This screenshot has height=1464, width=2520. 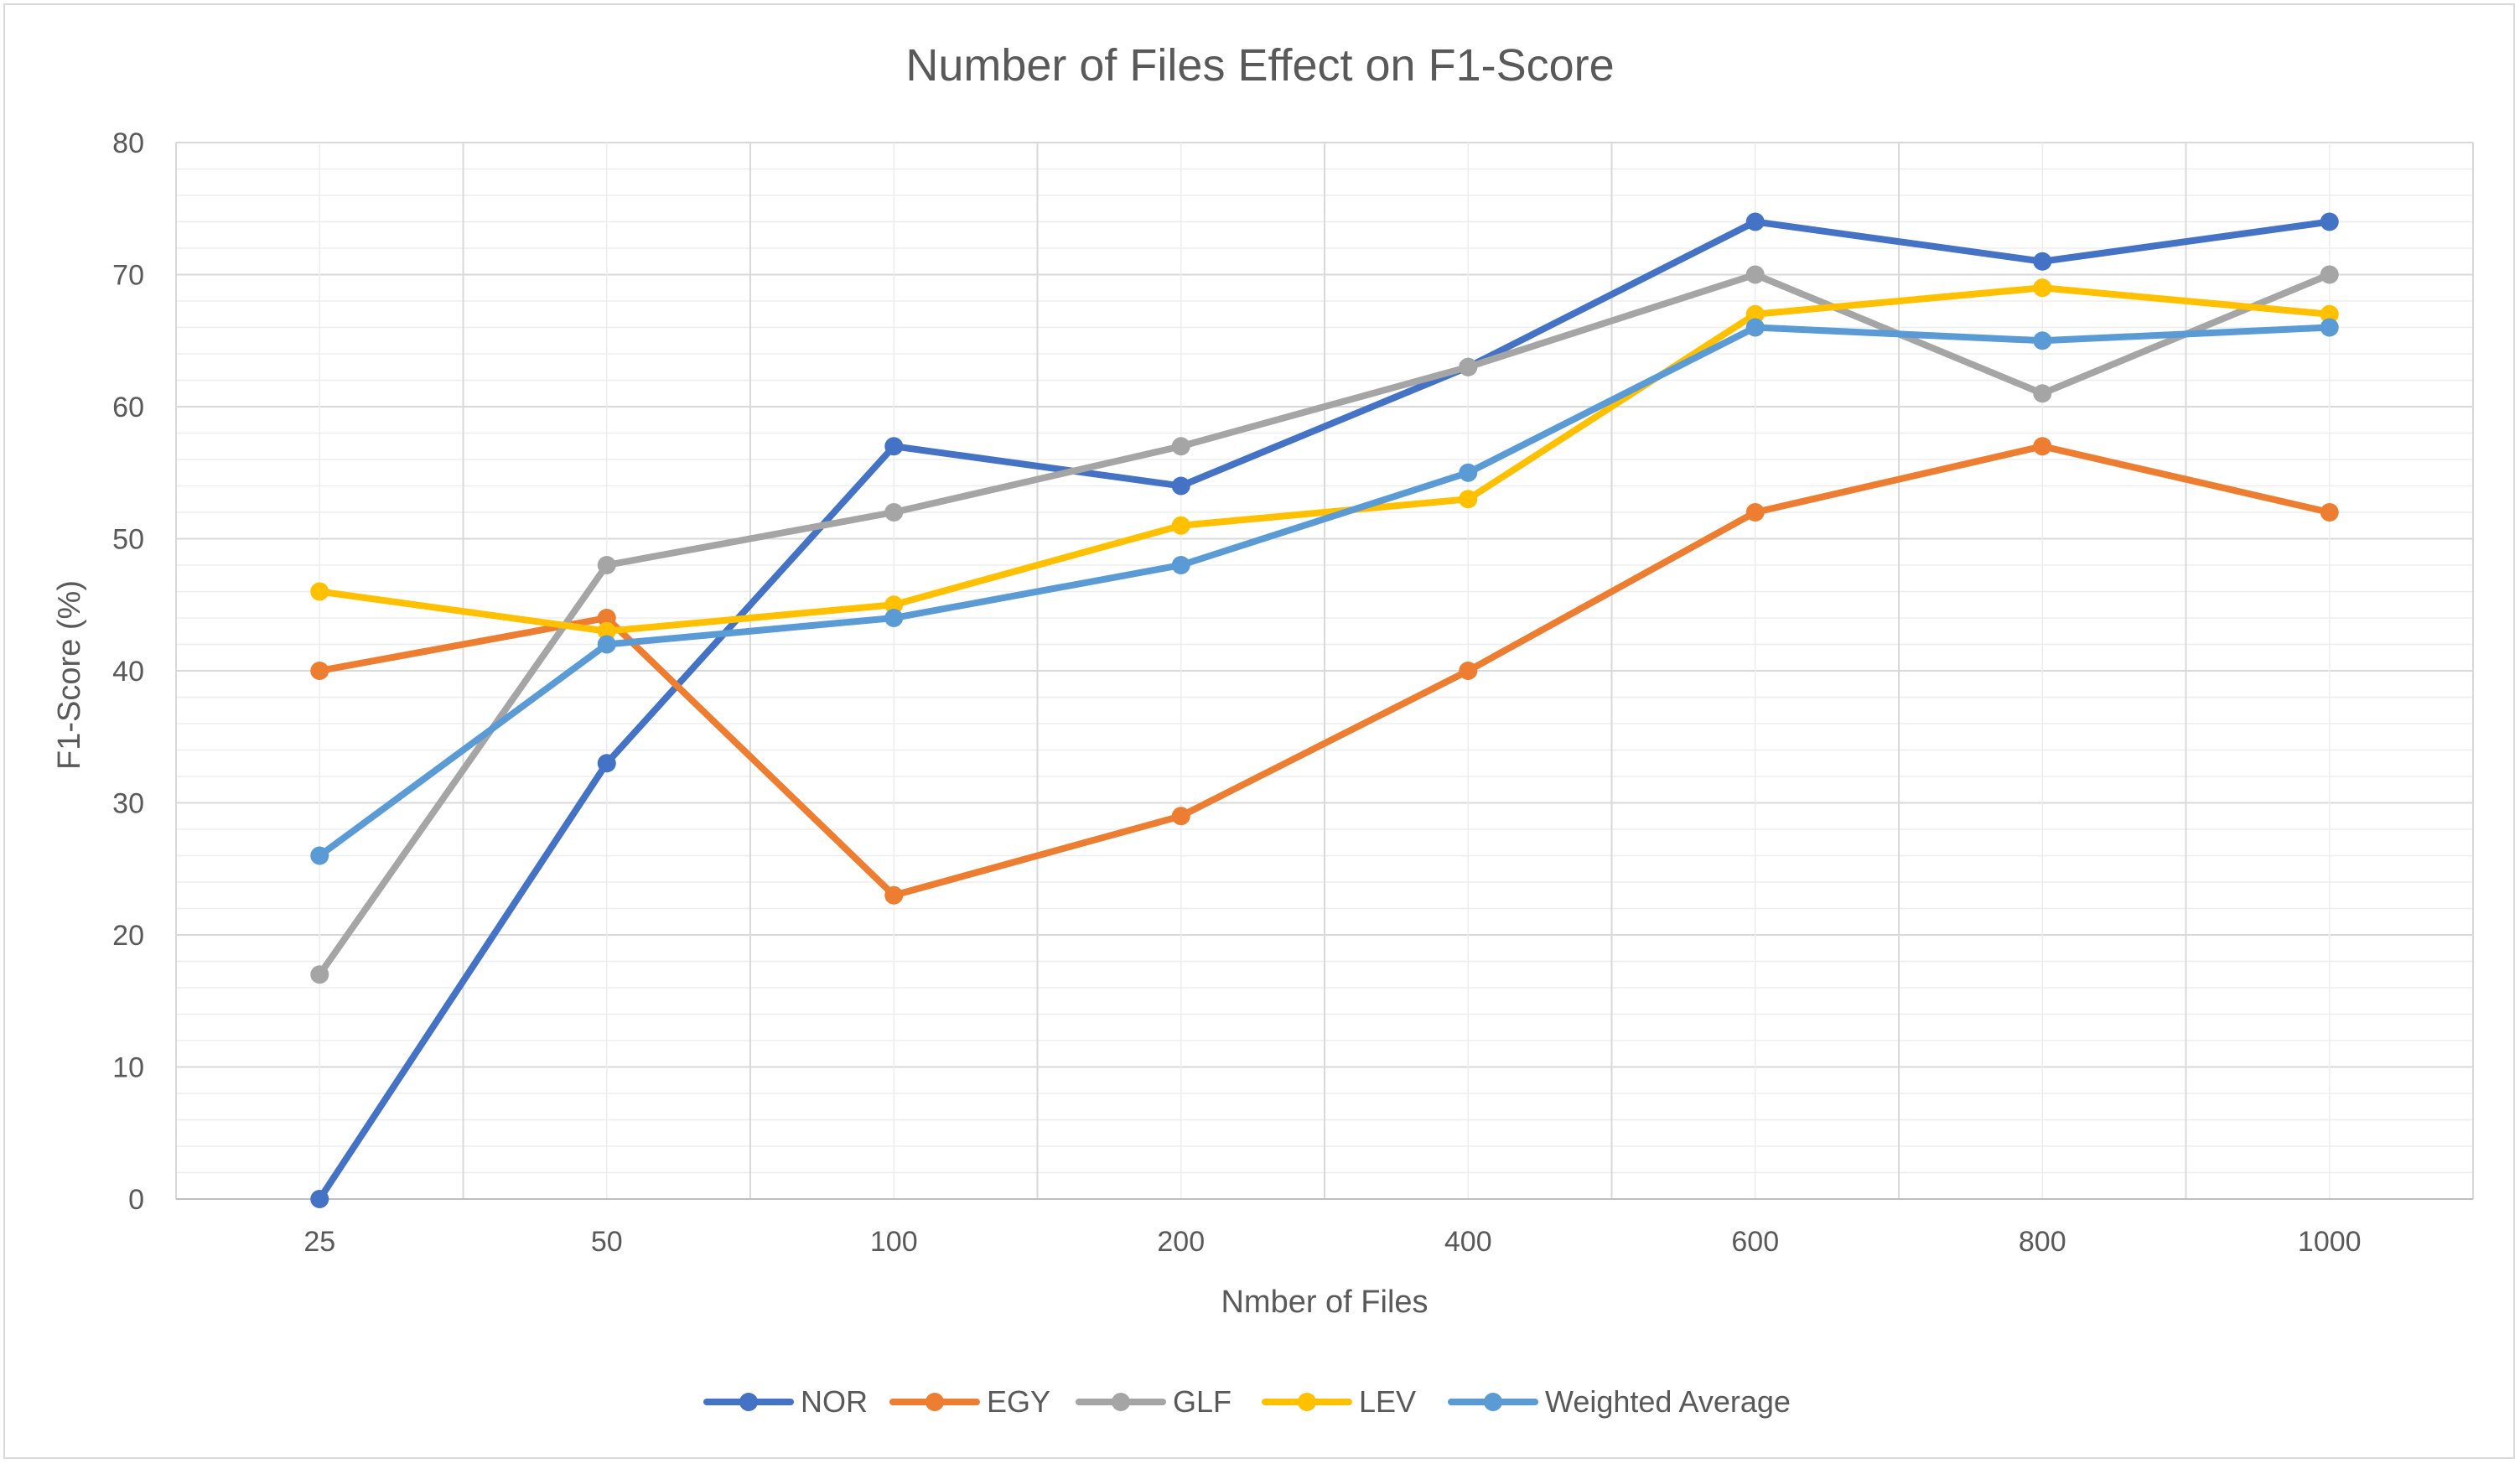 I want to click on y-tick-label: 20, so click(x=128, y=936).